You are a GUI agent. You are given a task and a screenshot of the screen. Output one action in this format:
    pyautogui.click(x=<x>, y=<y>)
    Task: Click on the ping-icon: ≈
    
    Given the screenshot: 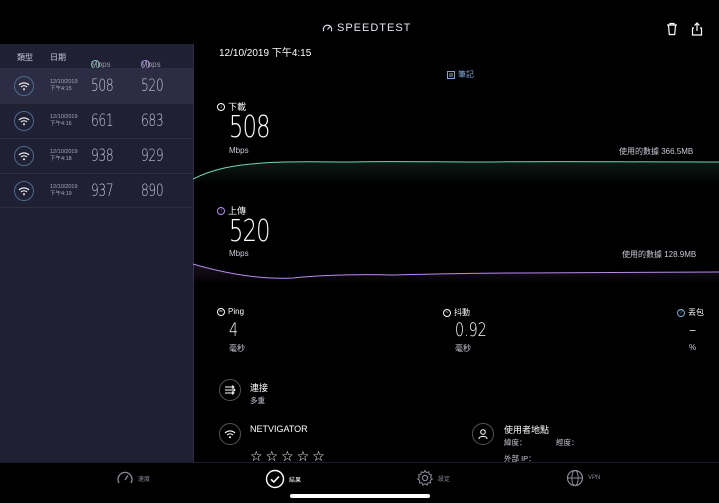 What is the action you would take?
    pyautogui.click(x=221, y=311)
    